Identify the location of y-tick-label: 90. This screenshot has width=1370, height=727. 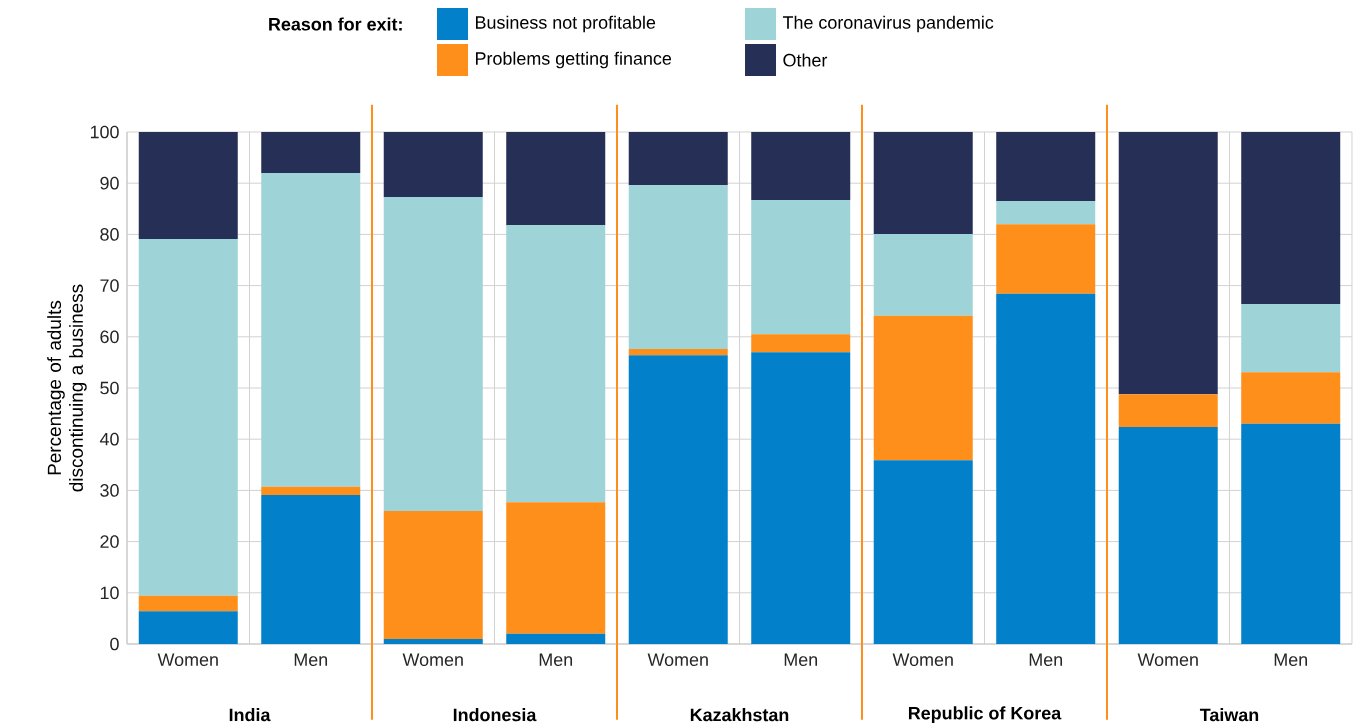
(109, 183).